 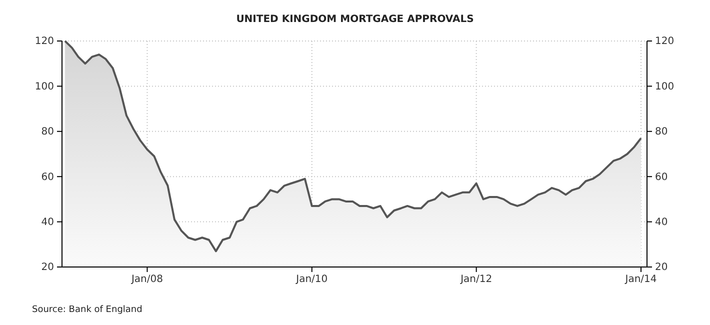 I want to click on y2-tick-label: 80, so click(x=661, y=132).